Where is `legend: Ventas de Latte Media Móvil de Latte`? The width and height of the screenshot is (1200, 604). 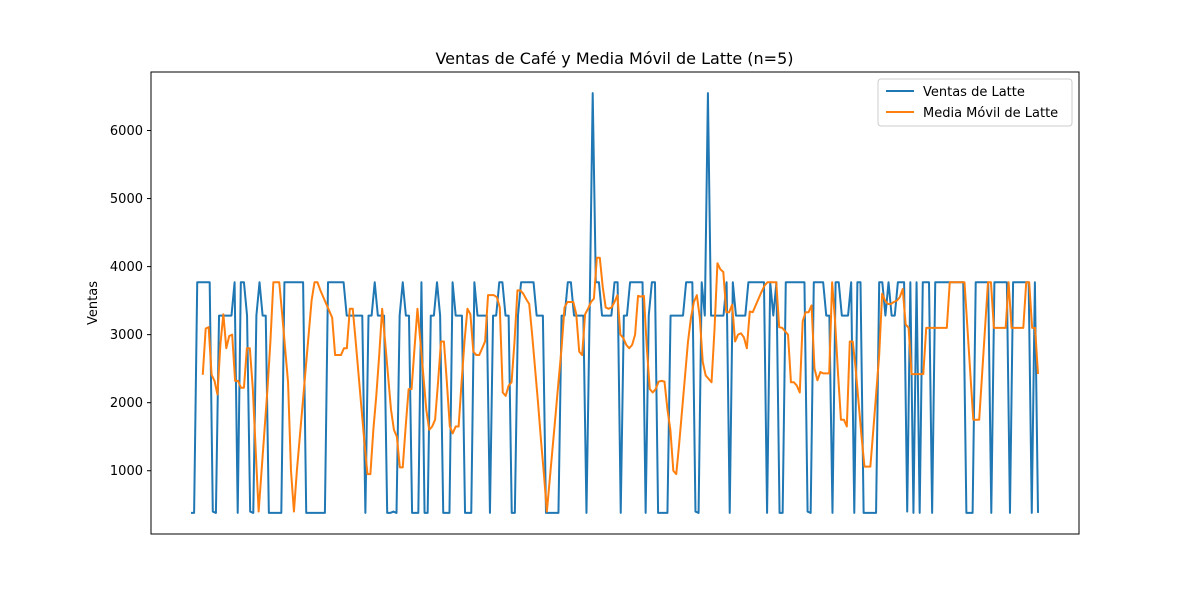
legend: Ventas de Latte Media Móvil de Latte is located at coordinates (975, 102).